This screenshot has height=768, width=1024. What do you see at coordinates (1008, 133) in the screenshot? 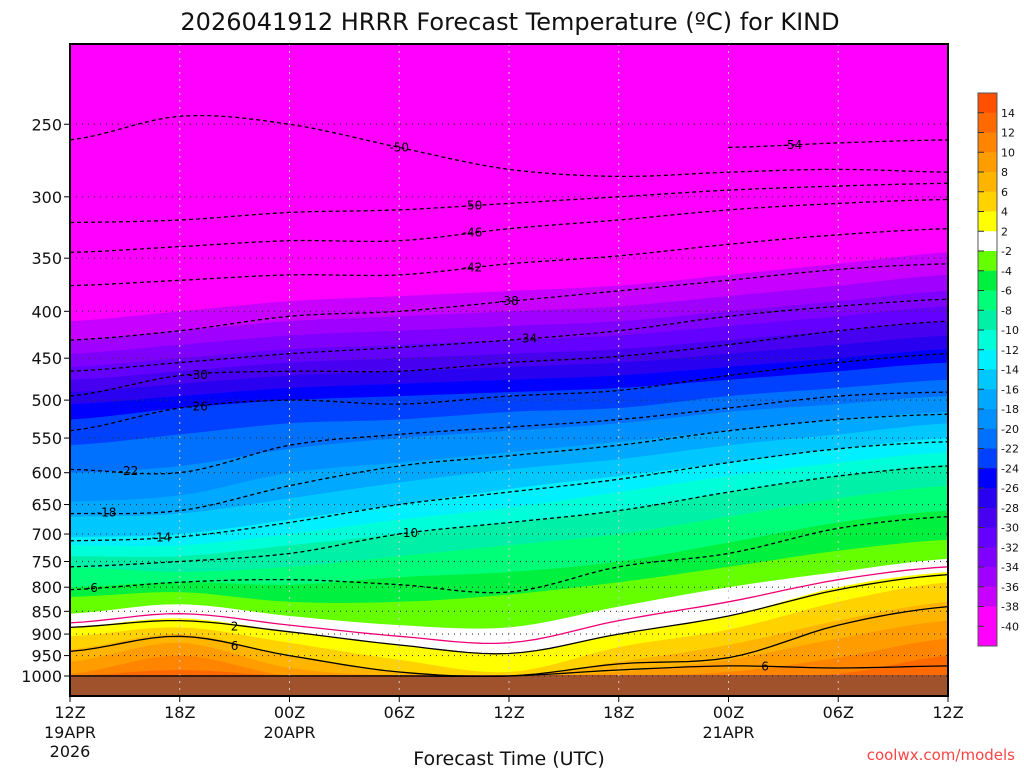
I see `colorbar-label: 12` at bounding box center [1008, 133].